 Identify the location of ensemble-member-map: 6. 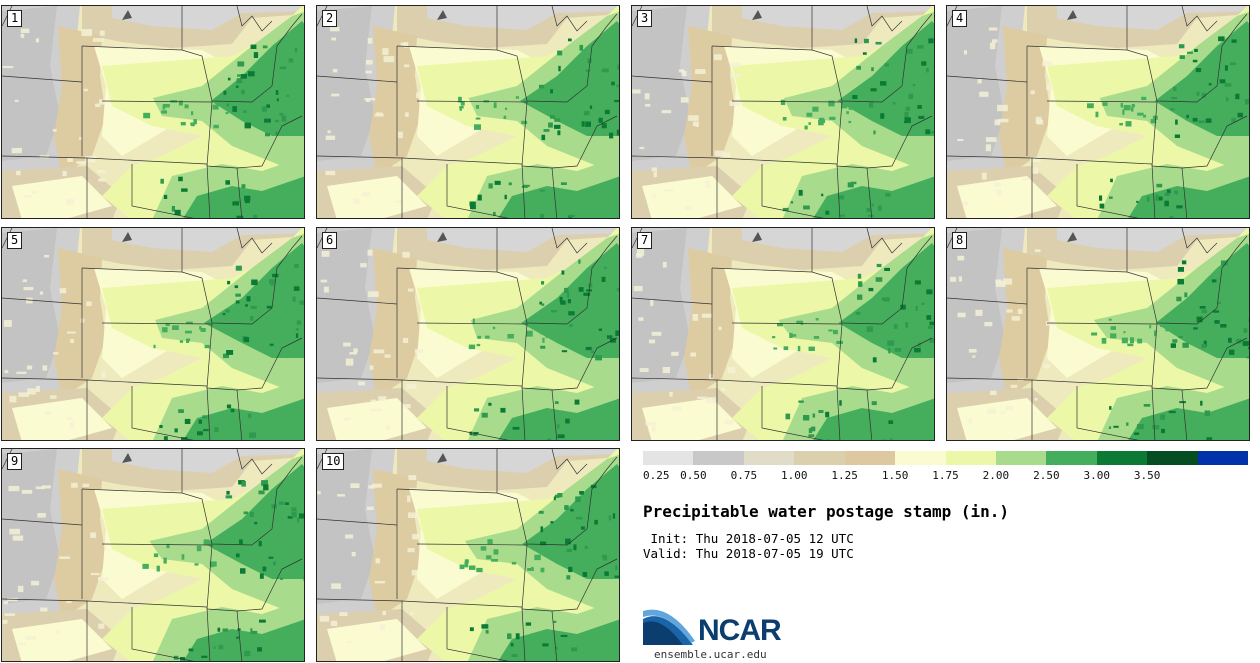
(468, 334).